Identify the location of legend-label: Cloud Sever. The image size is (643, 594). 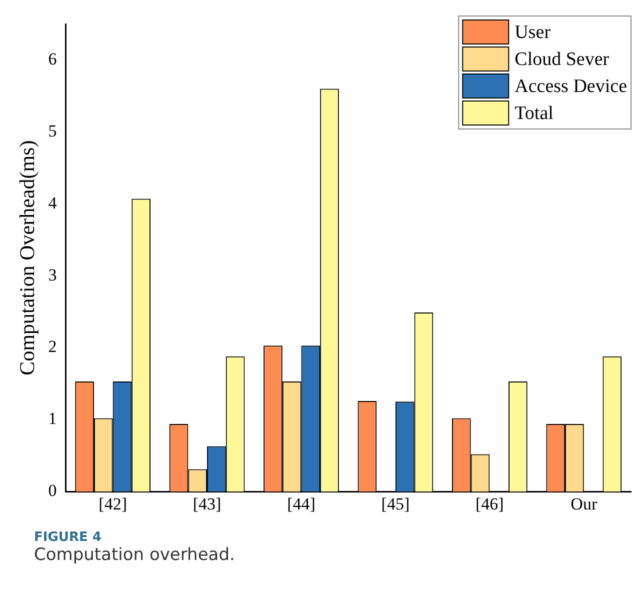
(562, 59).